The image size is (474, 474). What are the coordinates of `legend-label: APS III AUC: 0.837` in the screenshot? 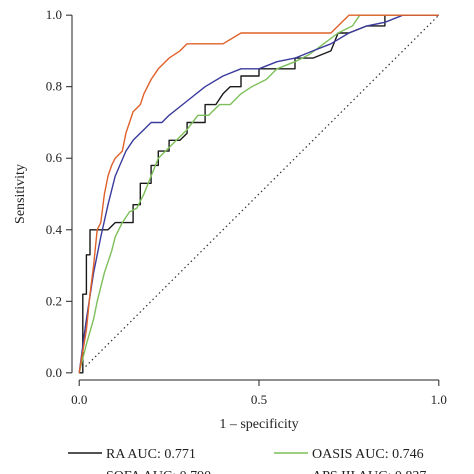 It's located at (369, 471).